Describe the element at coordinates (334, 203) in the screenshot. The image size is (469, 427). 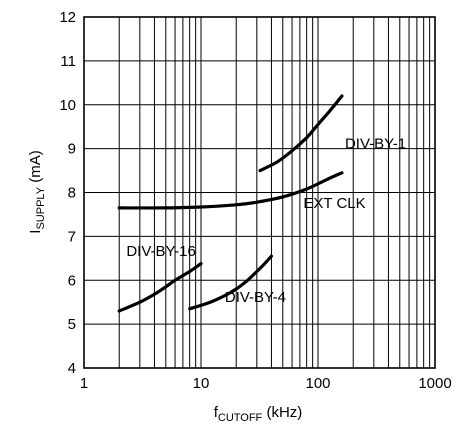
I see `series-label-ext-clk: EXT CLK` at that location.